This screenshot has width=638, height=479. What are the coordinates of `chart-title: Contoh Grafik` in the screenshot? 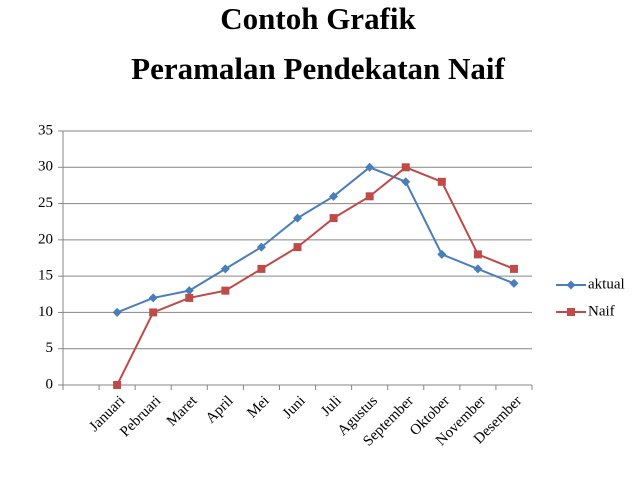 It's located at (318, 18).